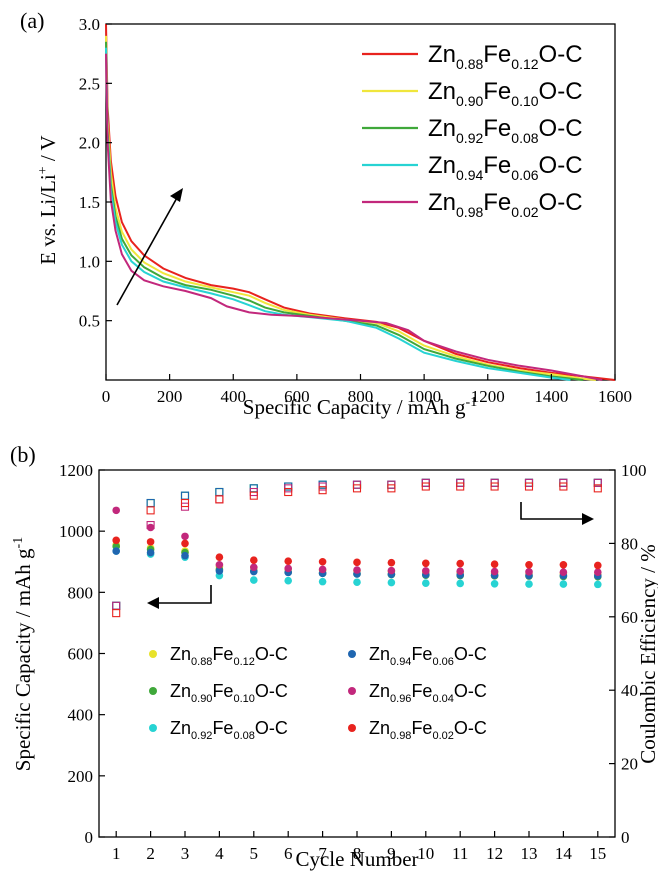  What do you see at coordinates (629, 543) in the screenshot?
I see `y2-tick-label: 80` at bounding box center [629, 543].